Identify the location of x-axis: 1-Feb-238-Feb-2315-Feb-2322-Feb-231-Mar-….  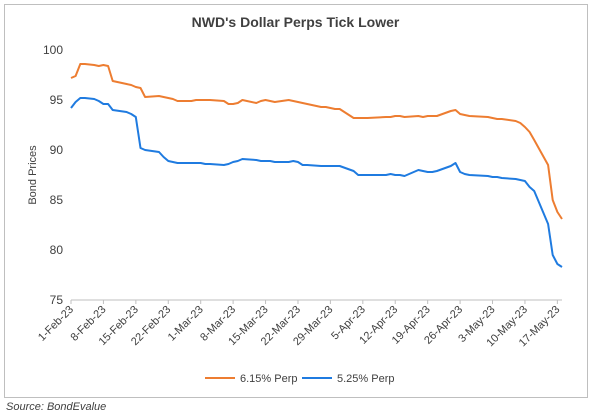
(299, 324).